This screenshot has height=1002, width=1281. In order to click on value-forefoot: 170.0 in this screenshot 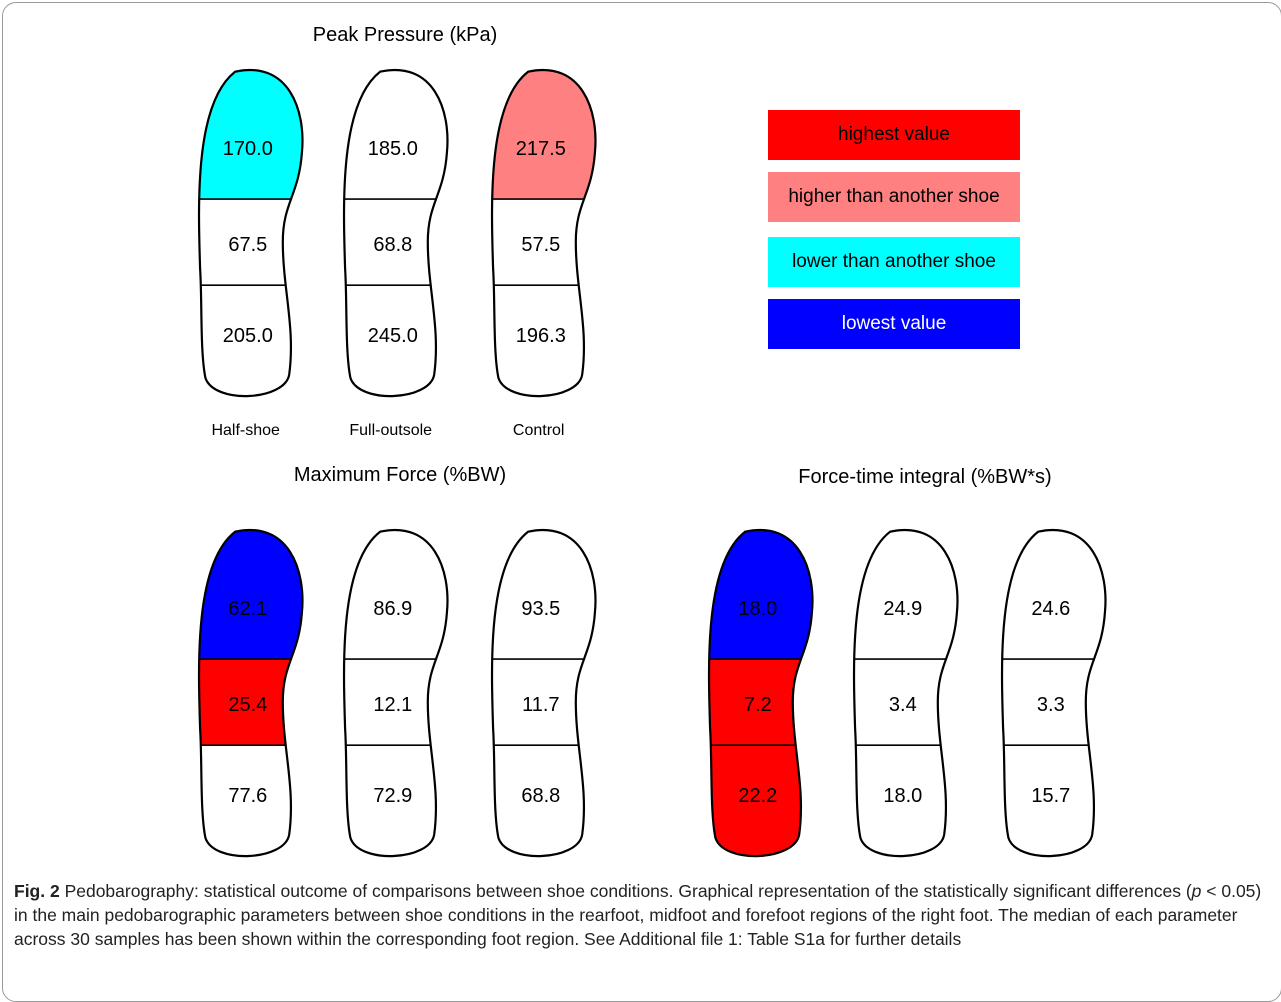, I will do `click(248, 149)`.